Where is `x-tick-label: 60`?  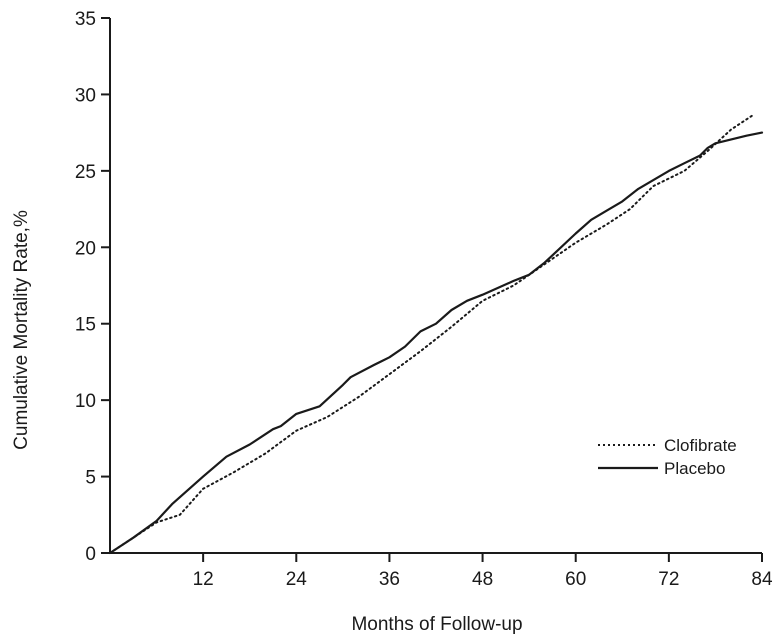
x-tick-label: 60 is located at coordinates (575, 579).